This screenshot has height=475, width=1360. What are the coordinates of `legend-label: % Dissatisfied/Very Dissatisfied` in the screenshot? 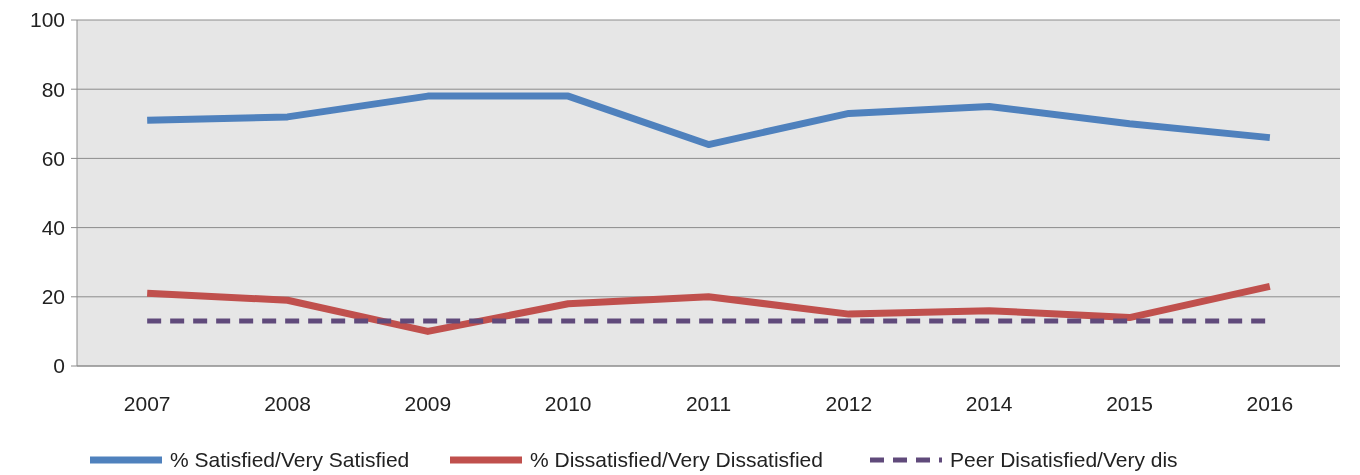 It's located at (676, 460).